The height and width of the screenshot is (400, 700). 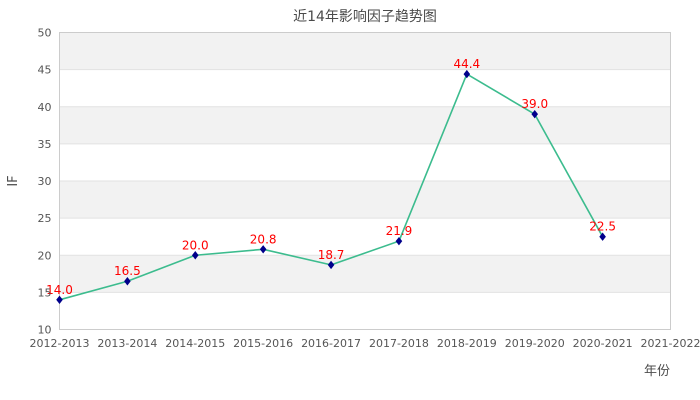 What do you see at coordinates (127, 271) in the screenshot?
I see `data-point-value: 16.5` at bounding box center [127, 271].